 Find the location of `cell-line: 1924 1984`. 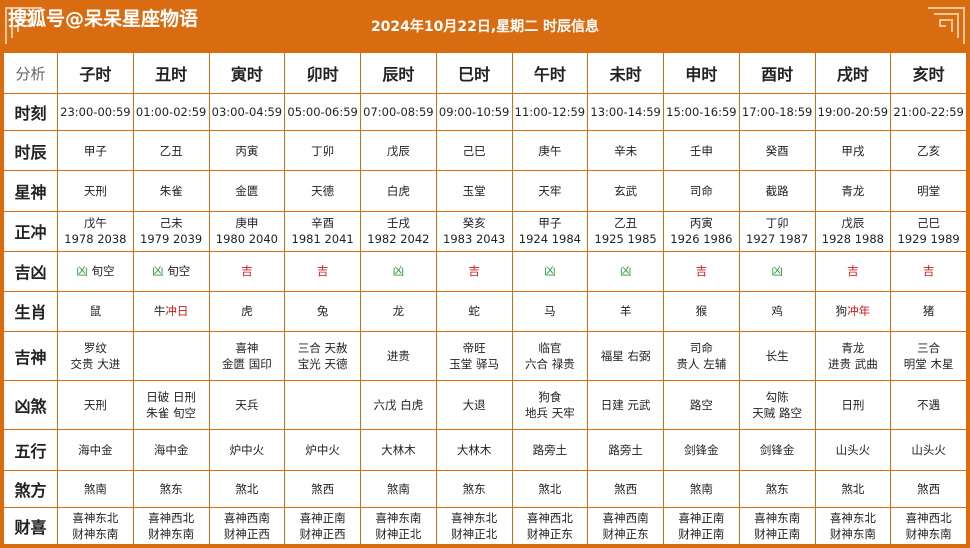

cell-line: 1924 1984 is located at coordinates (549, 239).